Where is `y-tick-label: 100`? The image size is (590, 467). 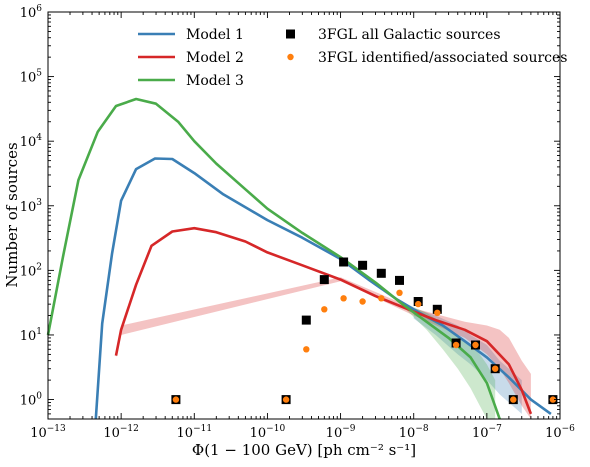
y-tick-label: 100 is located at coordinates (31, 400).